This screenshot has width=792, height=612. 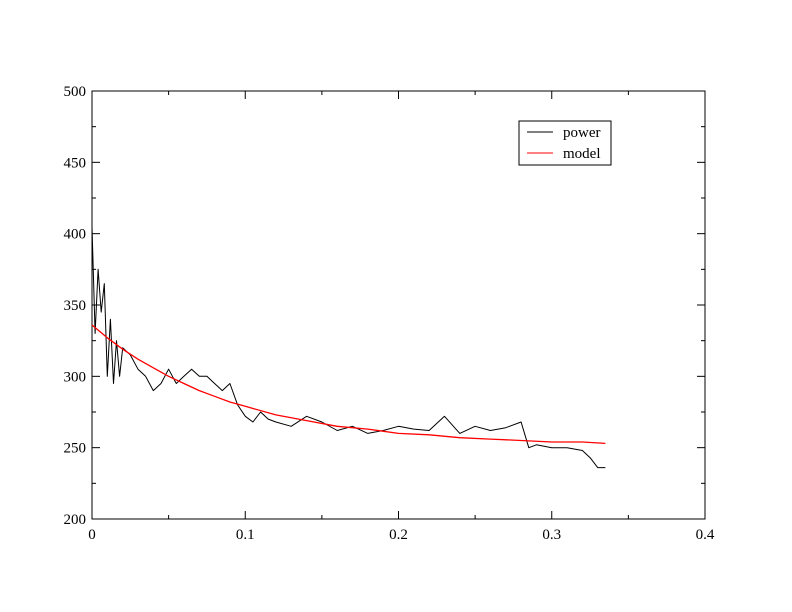 I want to click on y-tick-label: 400, so click(x=75, y=235).